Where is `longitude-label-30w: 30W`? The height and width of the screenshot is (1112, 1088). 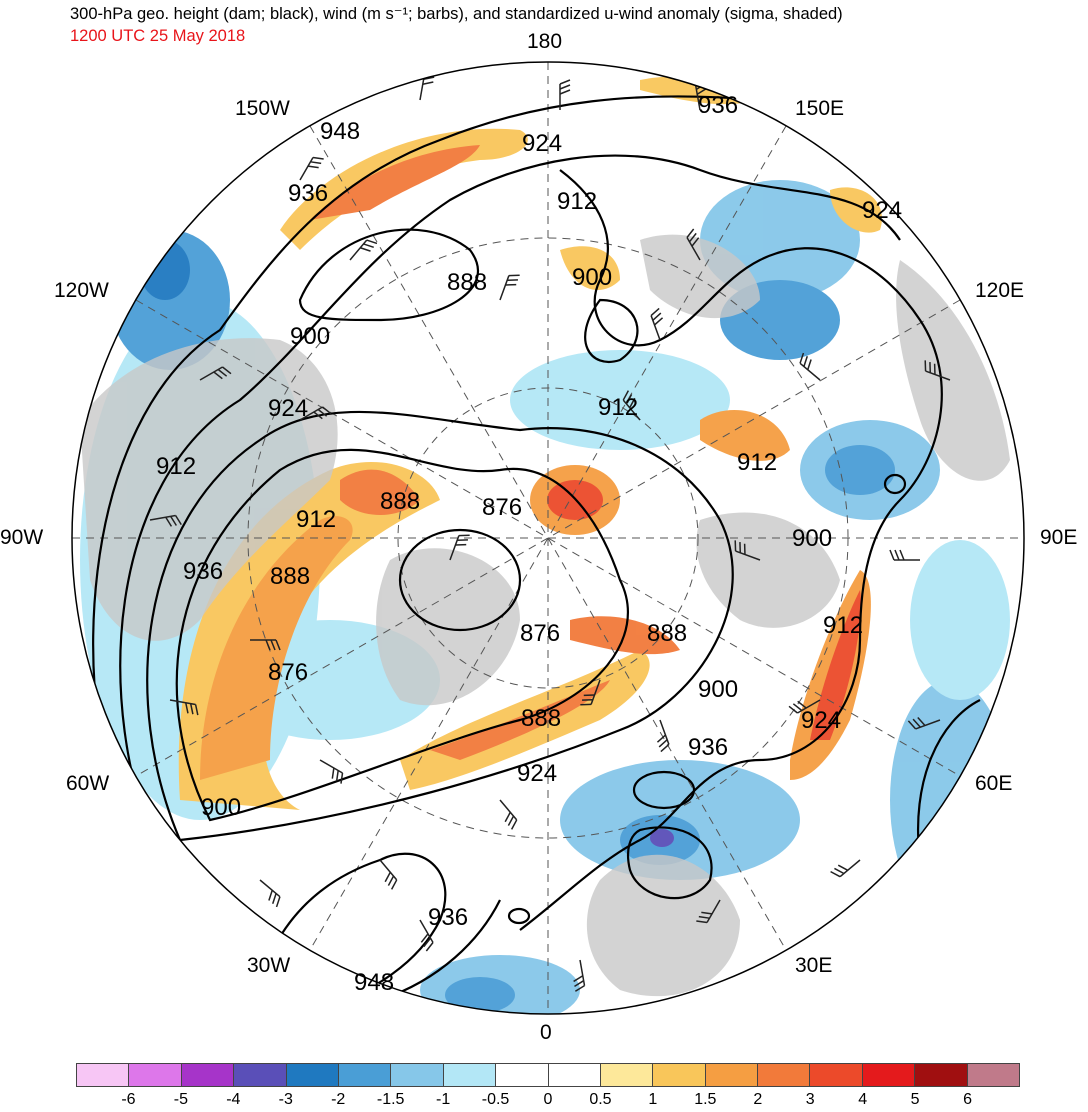
longitude-label-30w: 30W is located at coordinates (269, 965).